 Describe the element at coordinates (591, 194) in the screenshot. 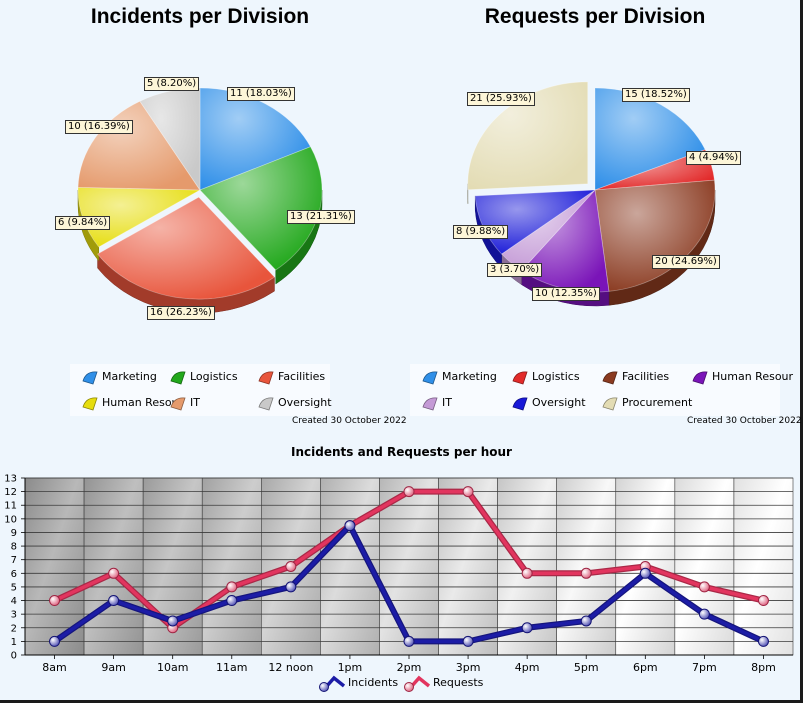

I see `requests-pie-chart` at that location.